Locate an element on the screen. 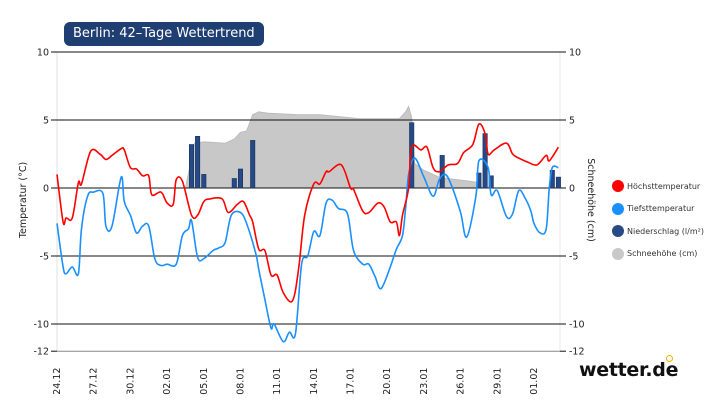 Image resolution: width=717 pixels, height=403 pixels. snow-depth-area is located at coordinates (333, 147).